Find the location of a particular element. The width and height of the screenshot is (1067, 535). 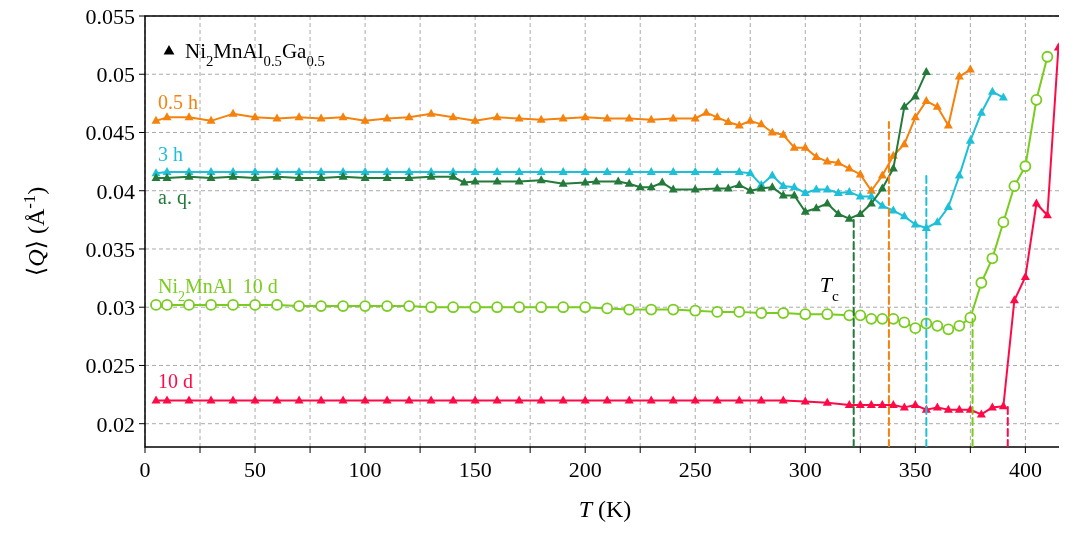

y-tick-label: 0.035 is located at coordinates (110, 249).